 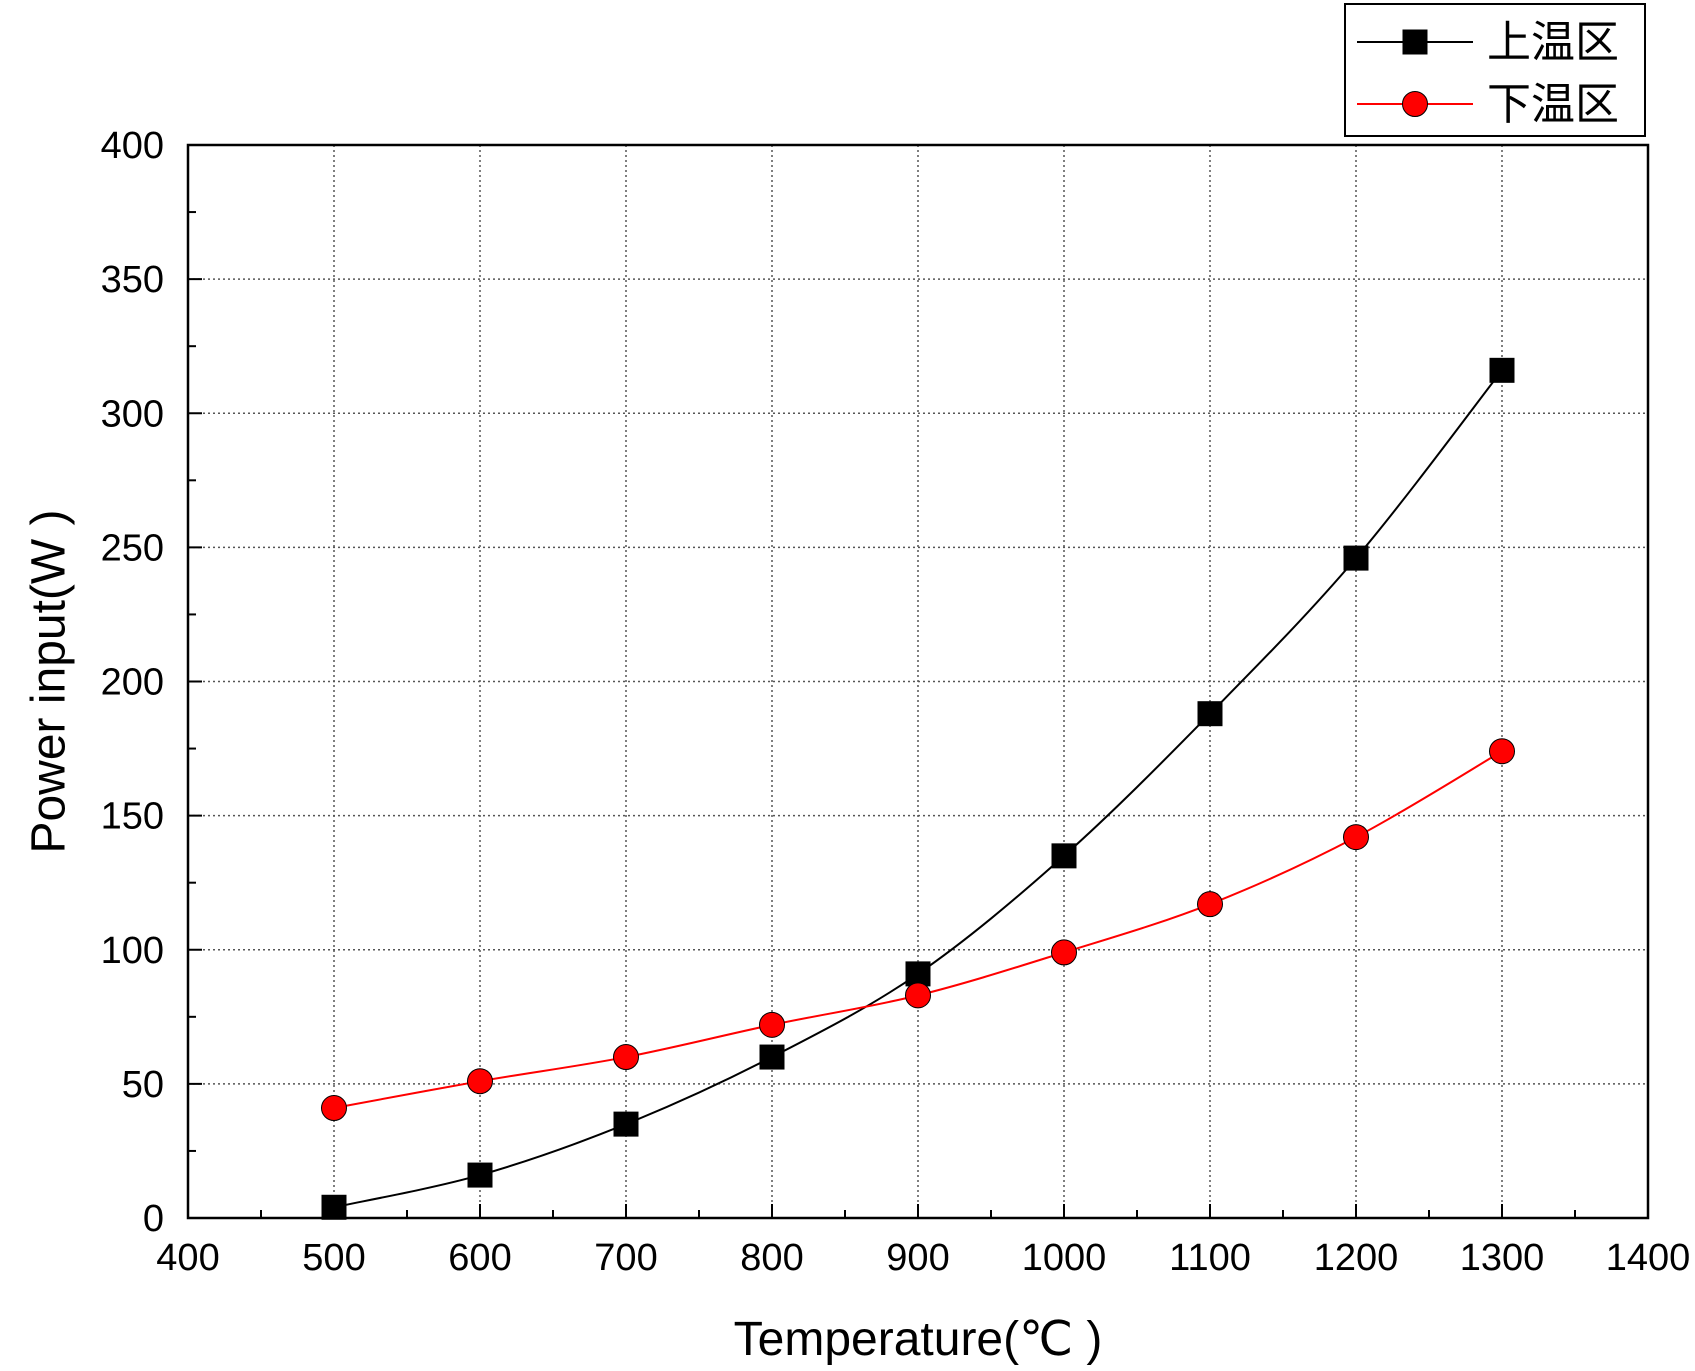 I want to click on y-tick-label-350: 350, so click(x=132, y=280).